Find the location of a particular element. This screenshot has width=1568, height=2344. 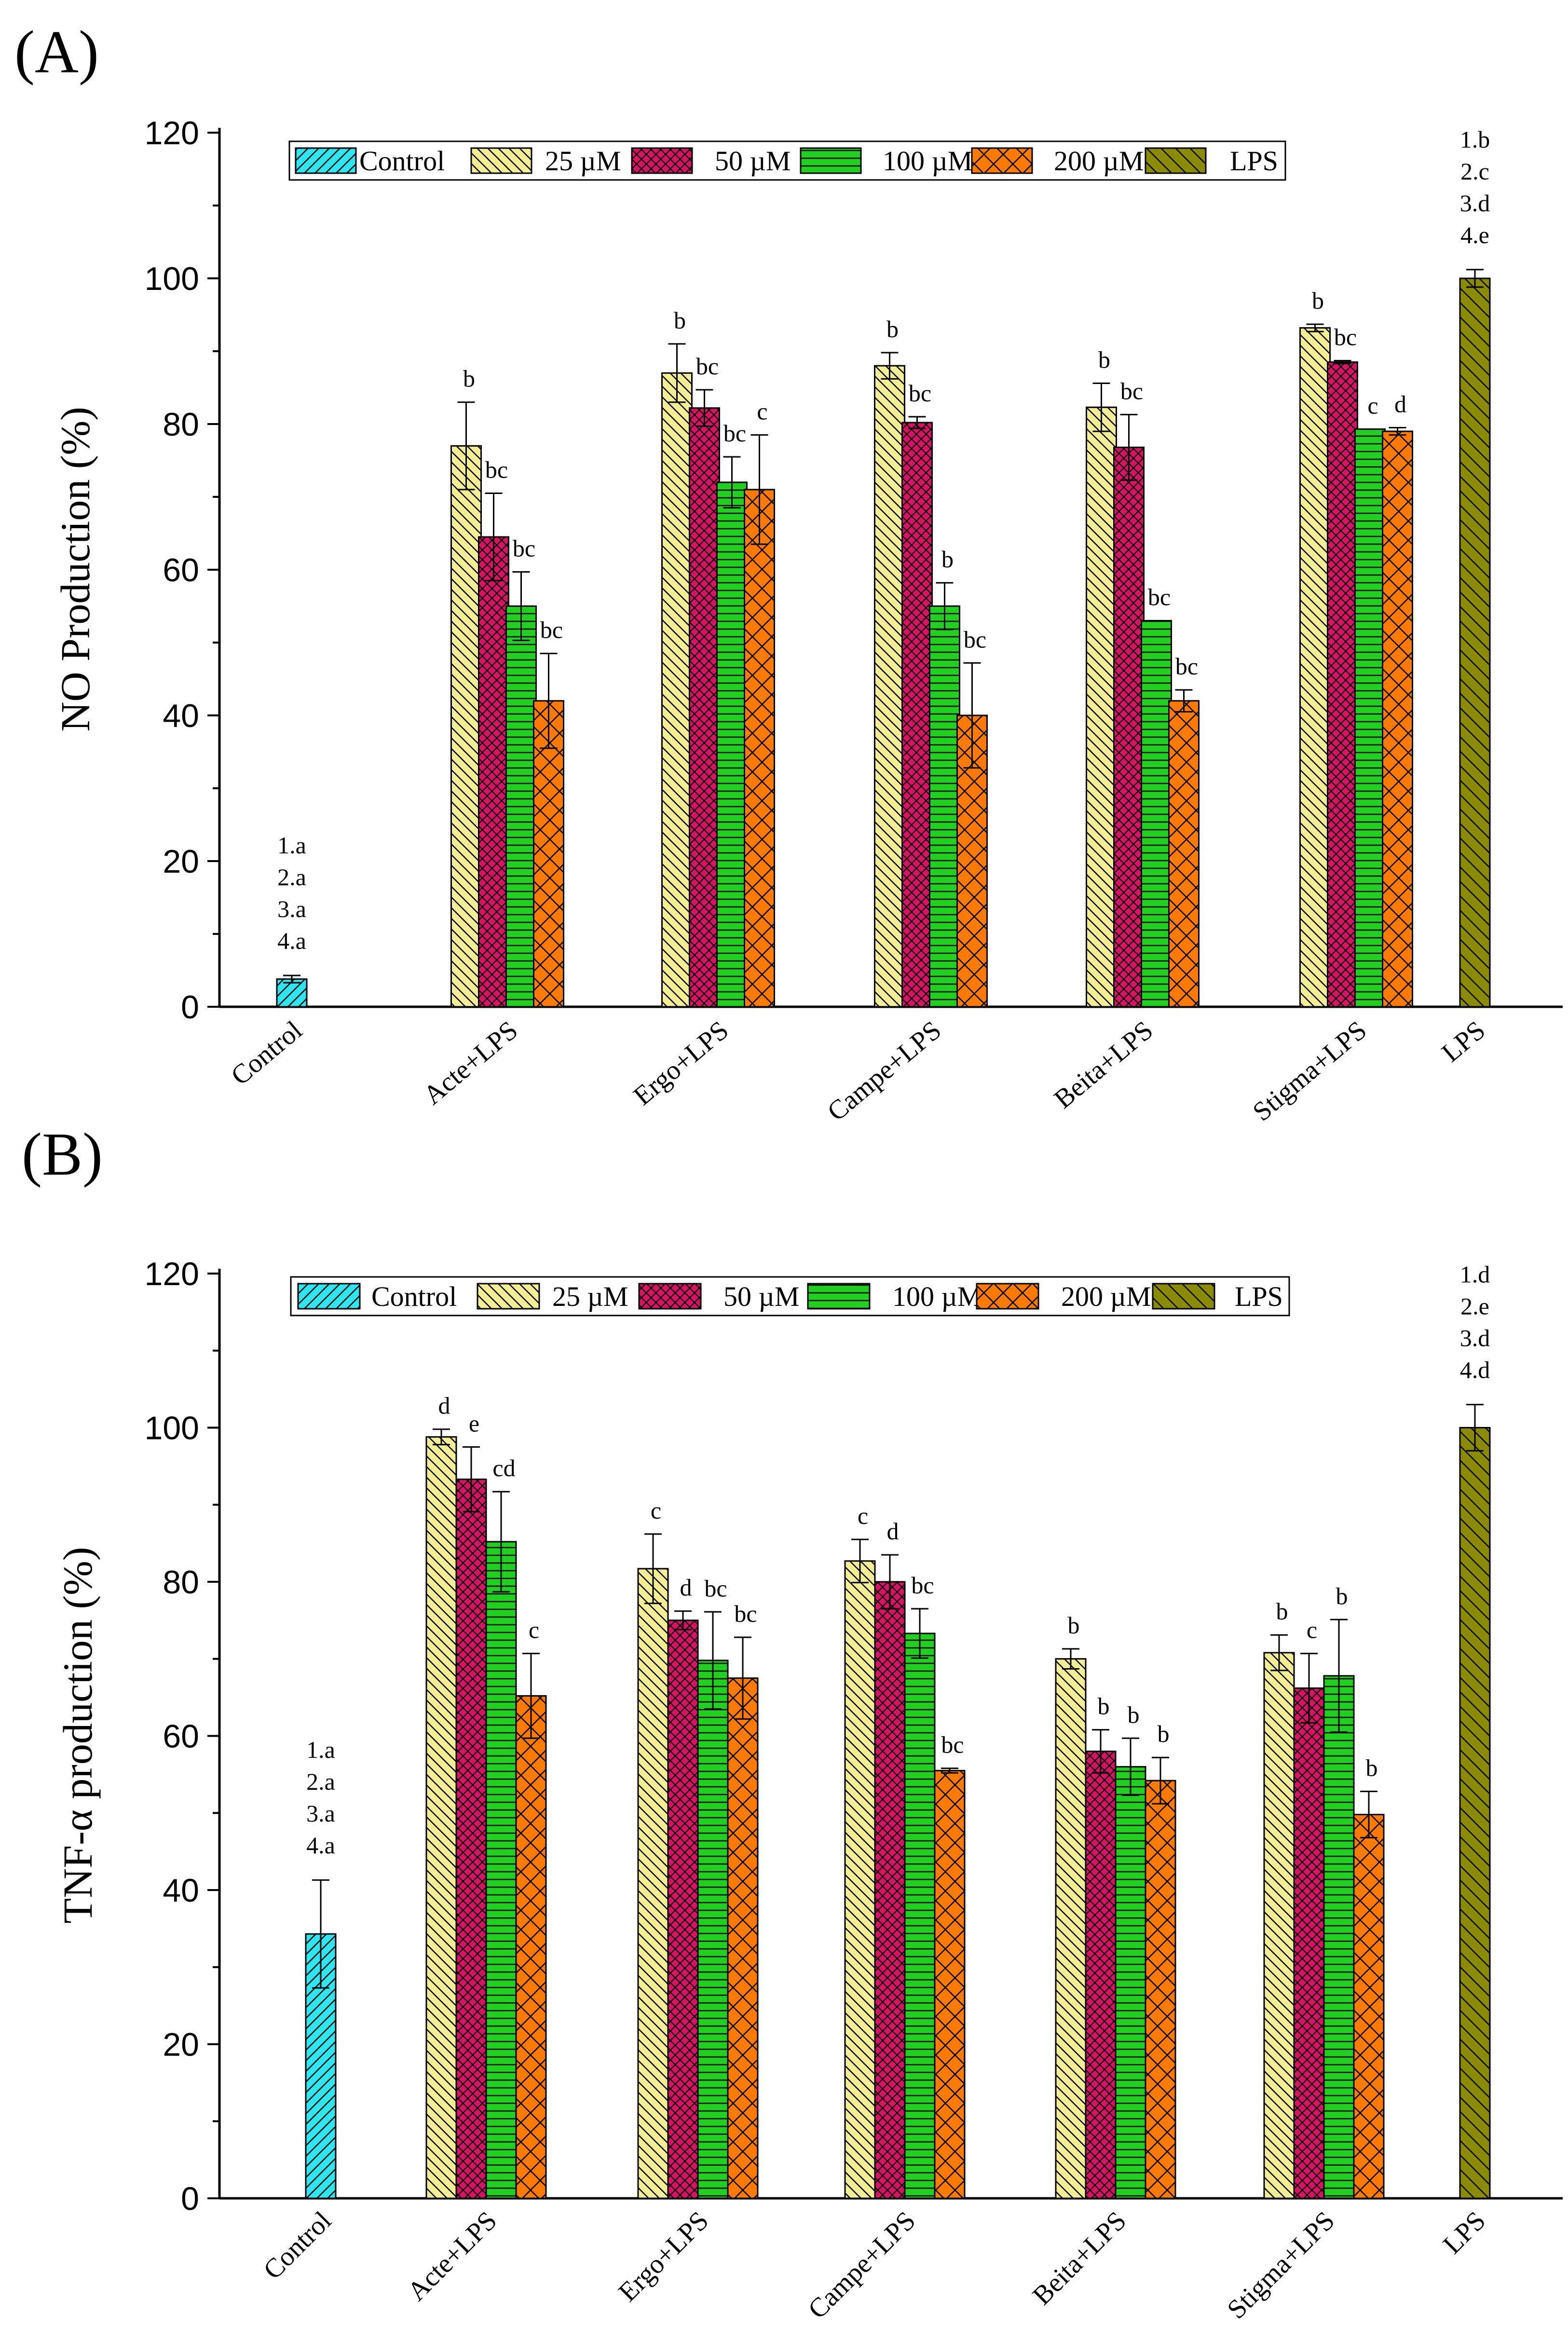

y-axis-label-b: TNF-α production (%) is located at coordinates (78, 1735).